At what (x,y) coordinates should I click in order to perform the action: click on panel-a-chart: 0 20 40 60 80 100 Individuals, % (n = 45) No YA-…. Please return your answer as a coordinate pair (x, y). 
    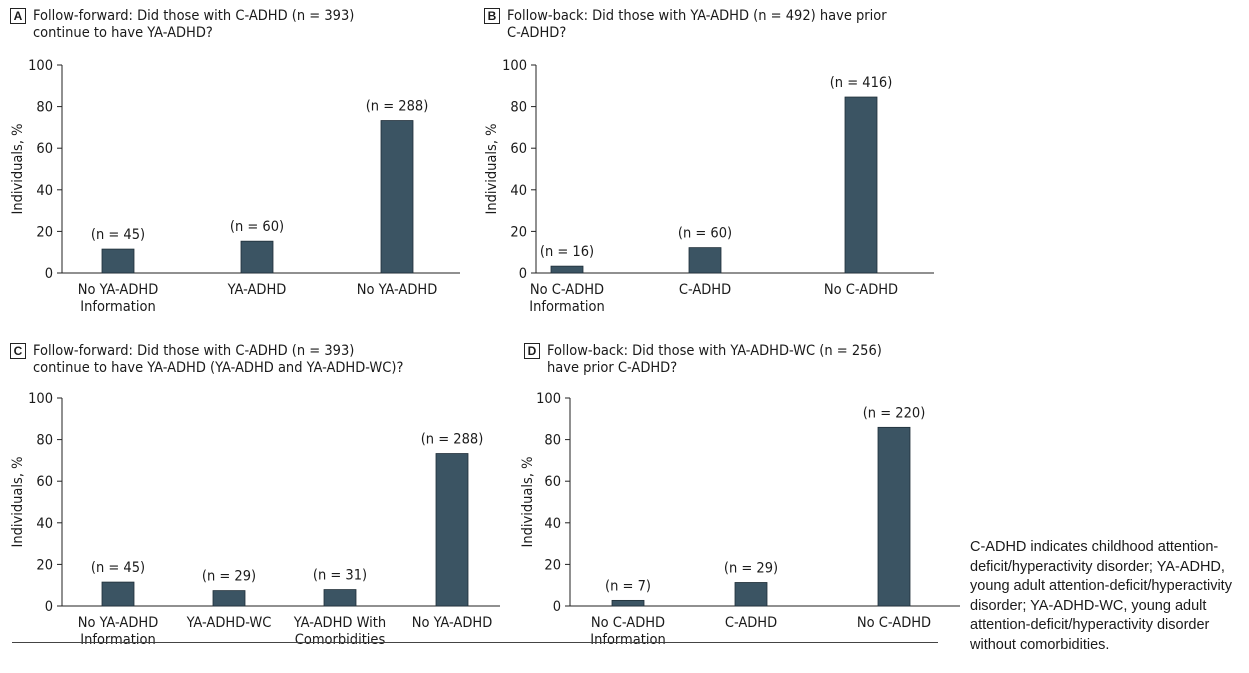
    Looking at the image, I should click on (235, 186).